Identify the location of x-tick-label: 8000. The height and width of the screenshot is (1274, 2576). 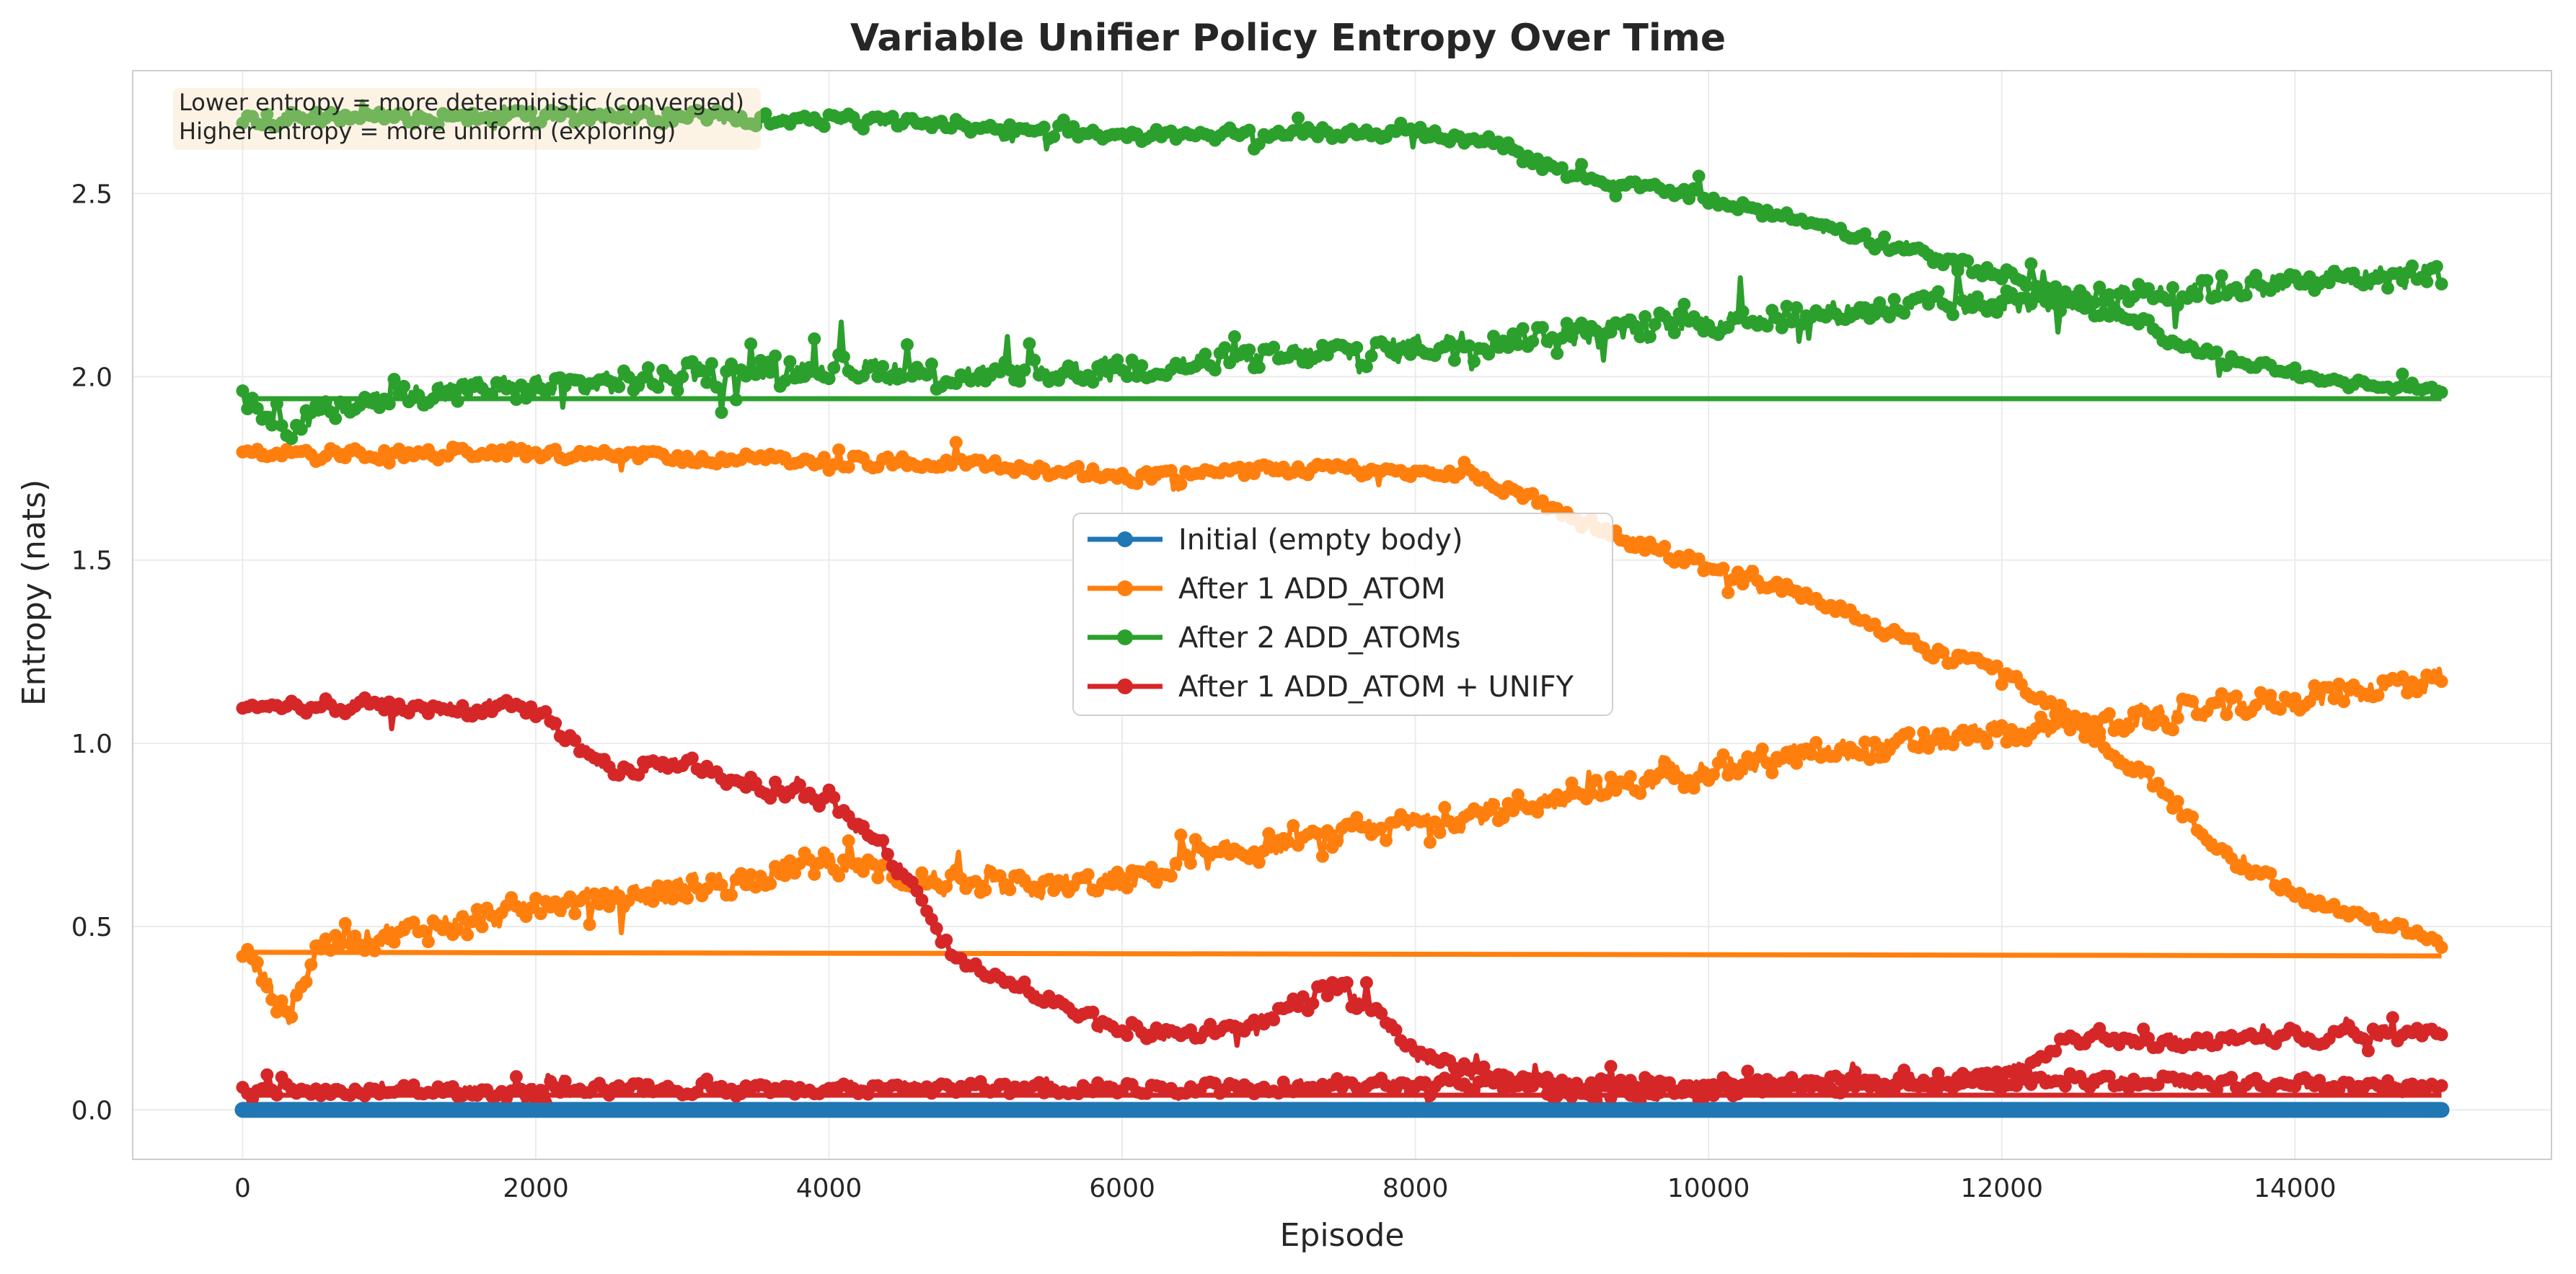
(1415, 1188).